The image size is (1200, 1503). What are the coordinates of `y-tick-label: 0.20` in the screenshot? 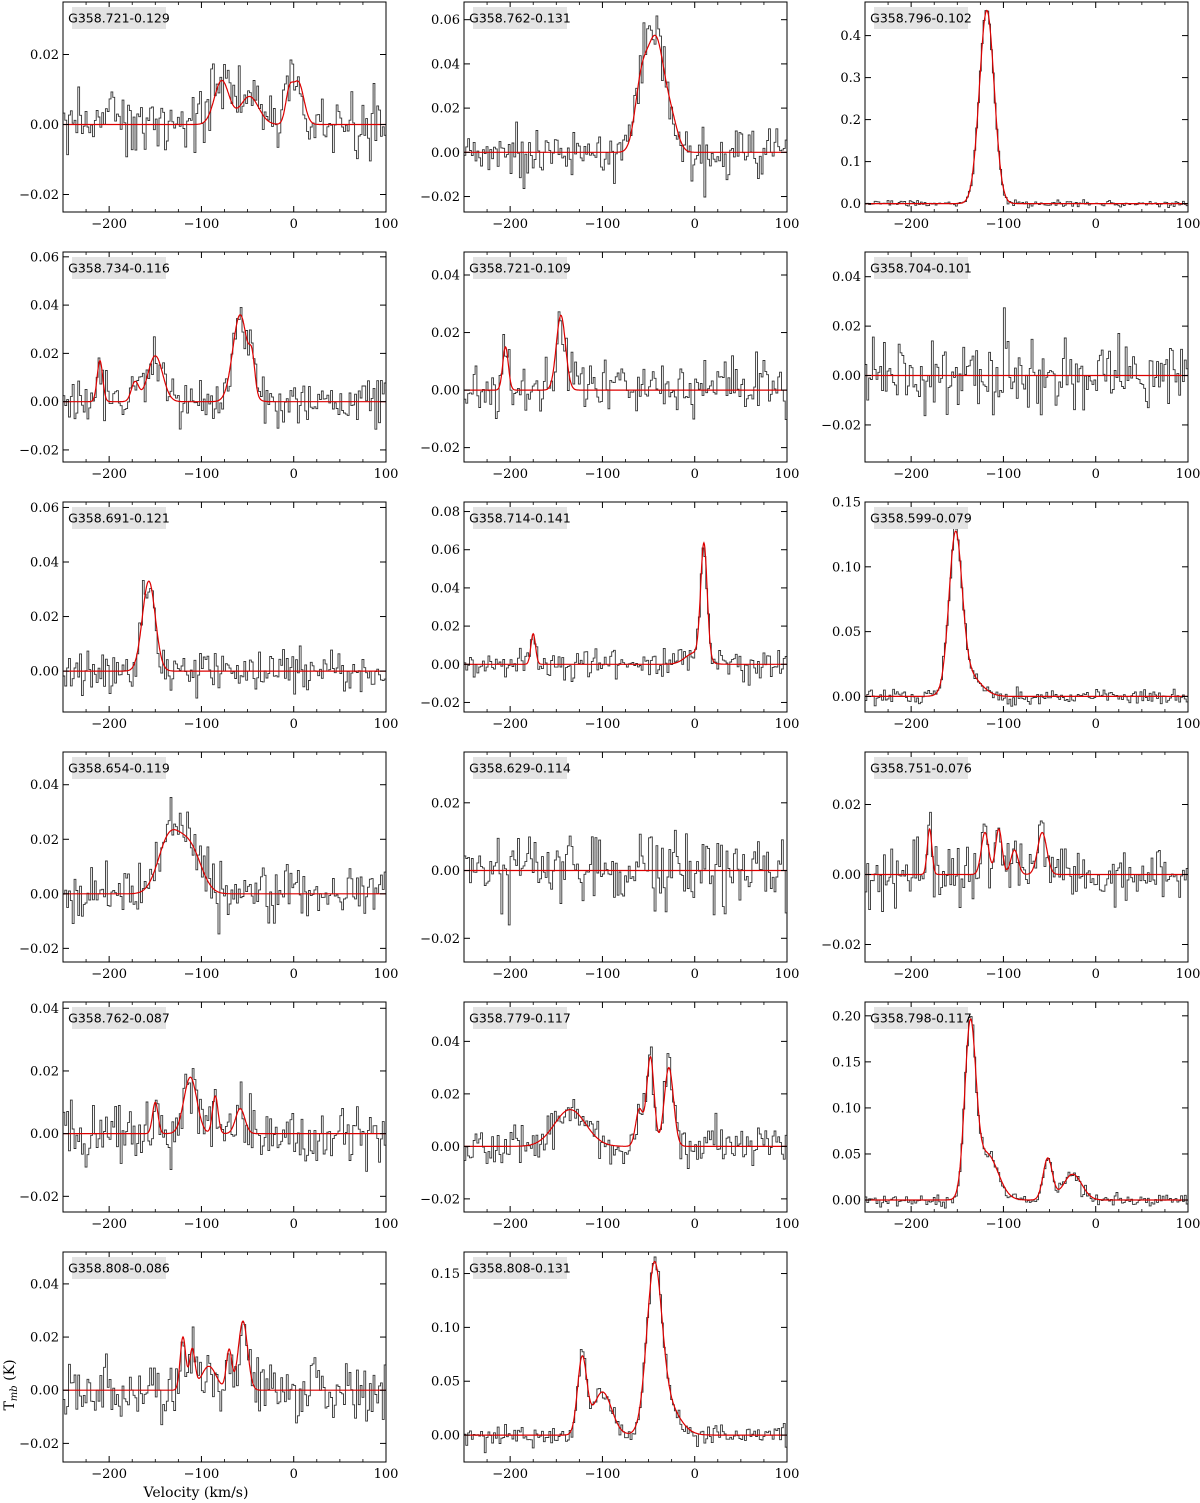 It's located at (846, 1016).